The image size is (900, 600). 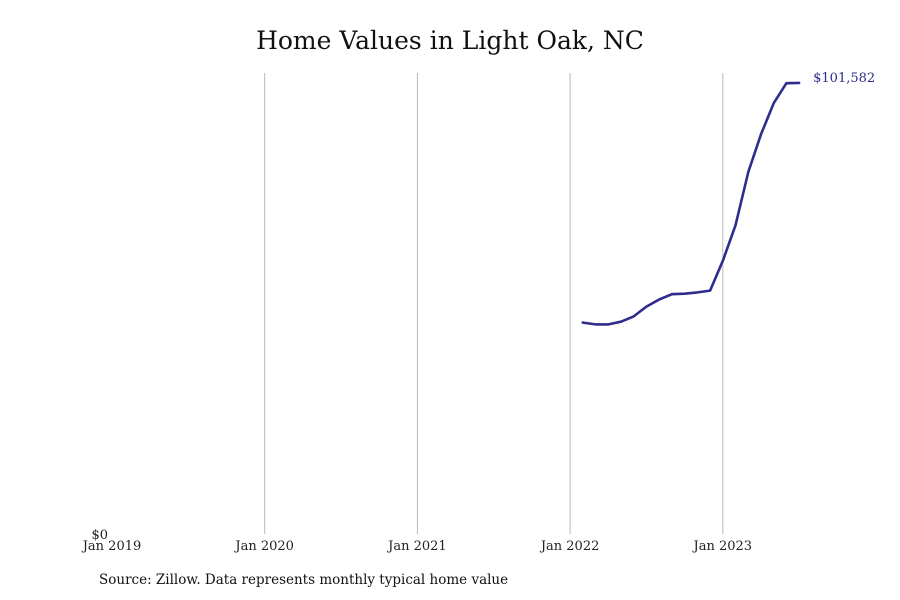 What do you see at coordinates (263, 546) in the screenshot?
I see `x-tick-label: Jan 2020` at bounding box center [263, 546].